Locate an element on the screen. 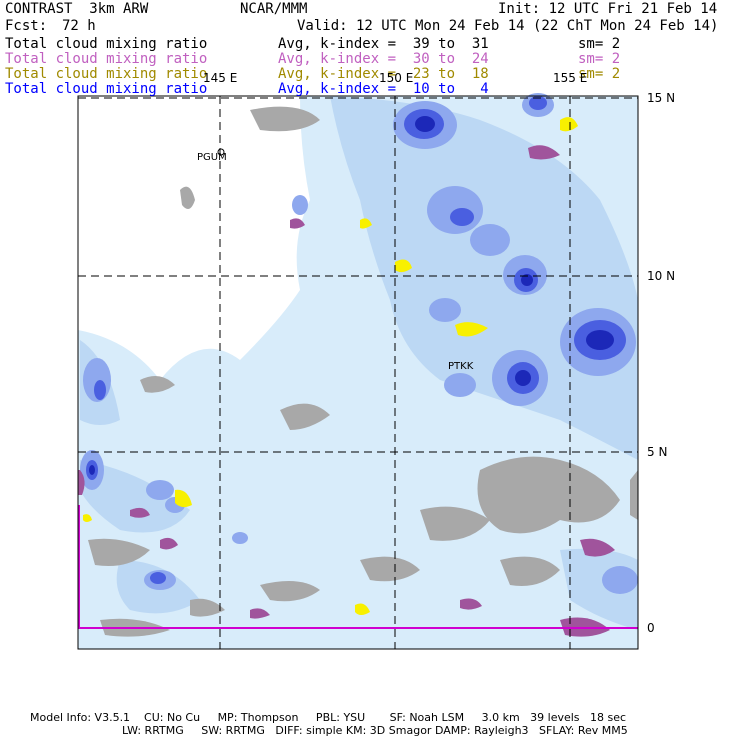  lon-label-145e: 145 E is located at coordinates (220, 78).